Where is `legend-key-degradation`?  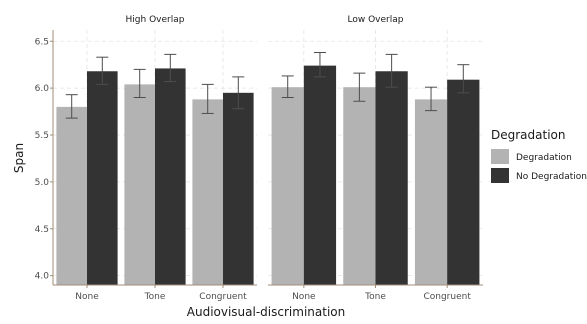
legend-key-degradation is located at coordinates (500, 156).